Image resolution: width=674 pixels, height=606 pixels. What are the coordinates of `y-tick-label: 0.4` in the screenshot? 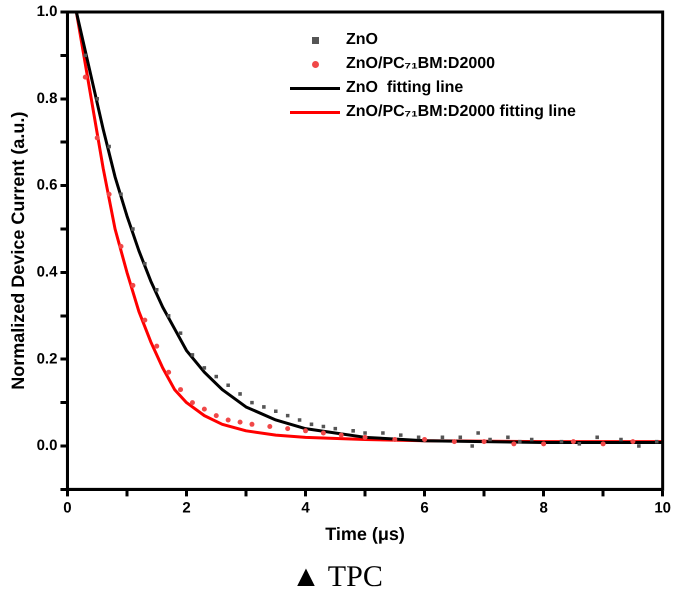 It's located at (47, 272).